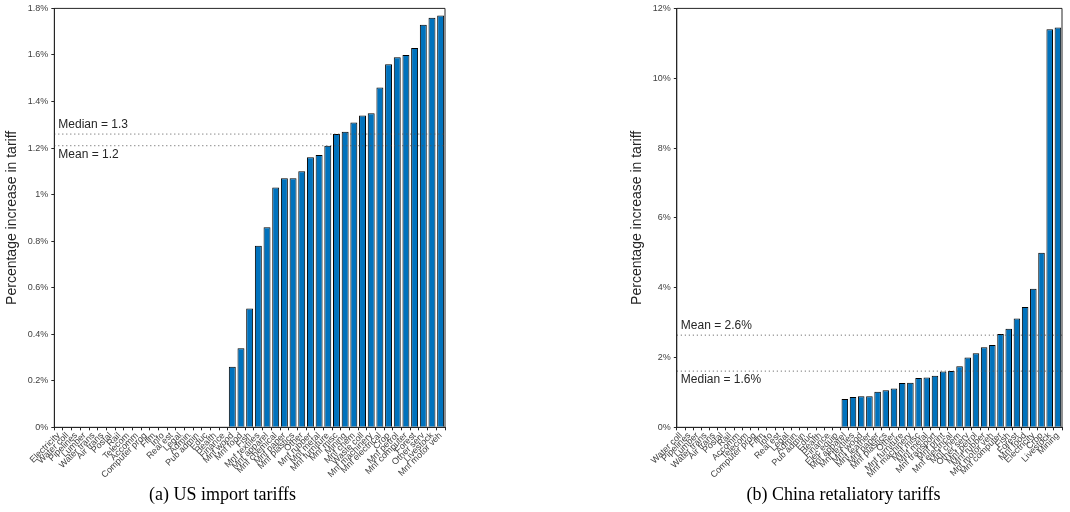 Image resolution: width=1070 pixels, height=512 pixels. Describe the element at coordinates (664, 356) in the screenshot. I see `y-tick-label: 2%` at that location.